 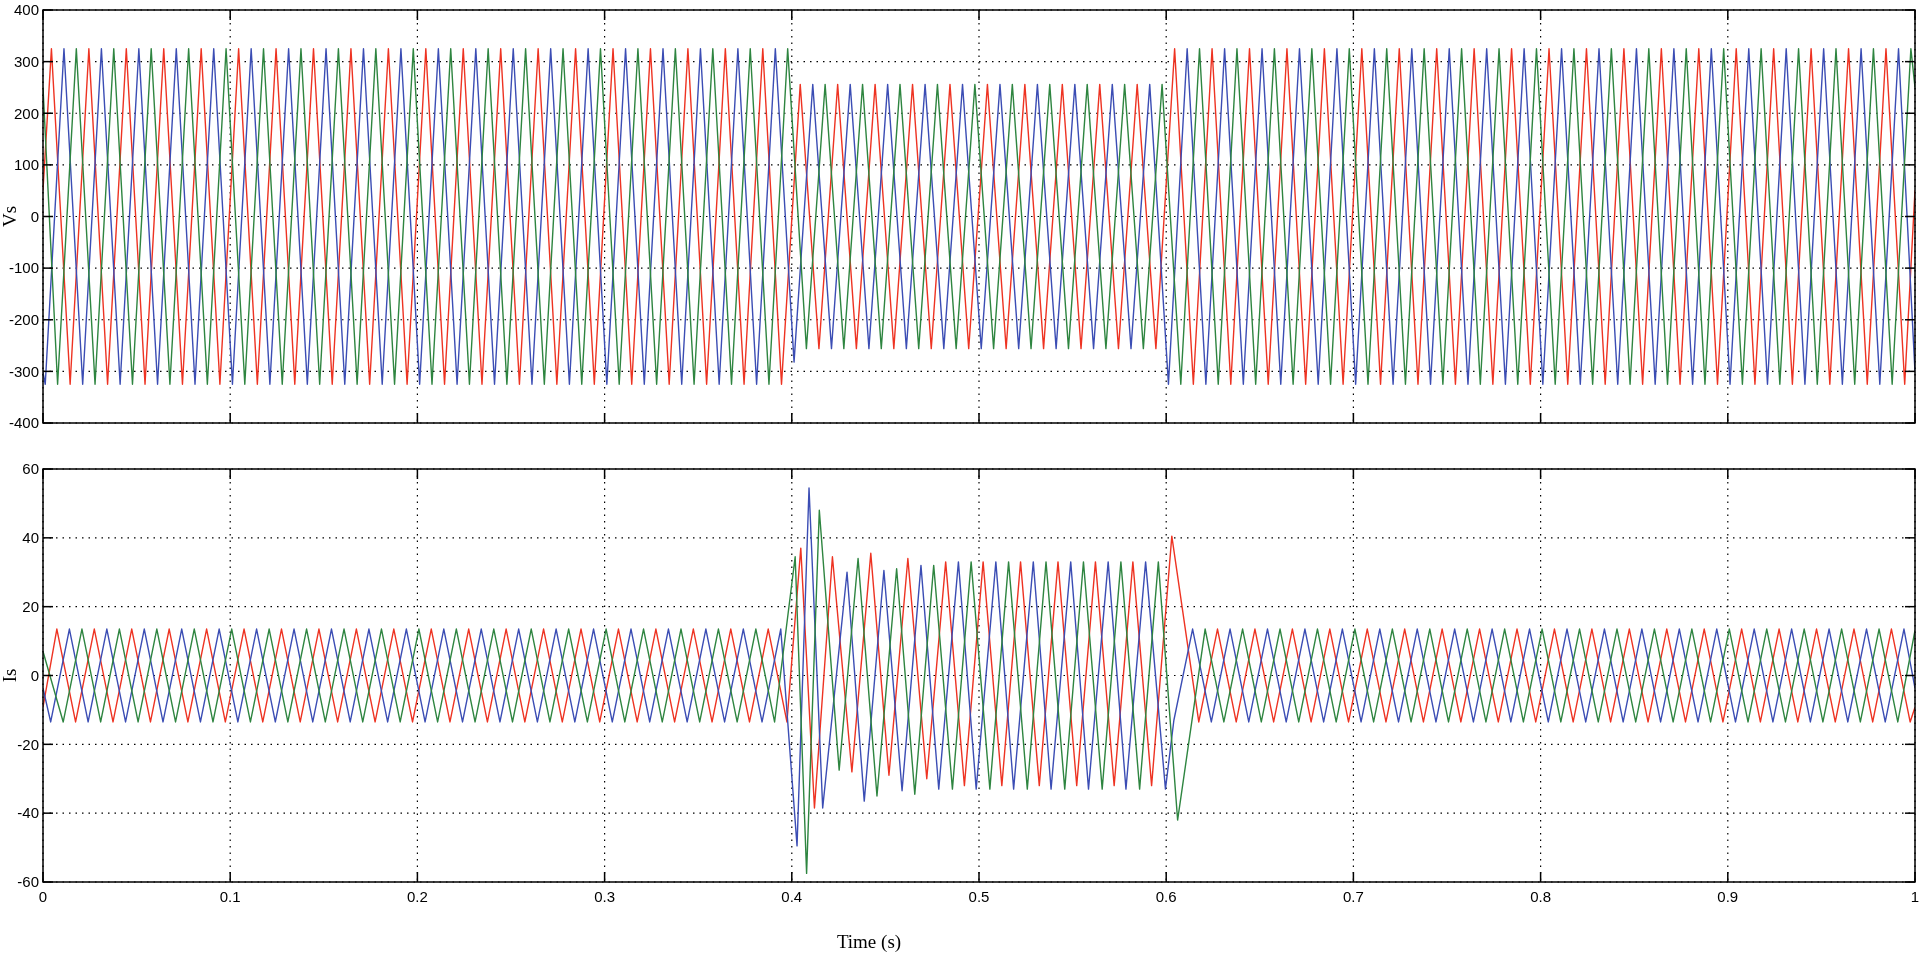 I want to click on y-axis-title: Is, so click(x=10, y=675).